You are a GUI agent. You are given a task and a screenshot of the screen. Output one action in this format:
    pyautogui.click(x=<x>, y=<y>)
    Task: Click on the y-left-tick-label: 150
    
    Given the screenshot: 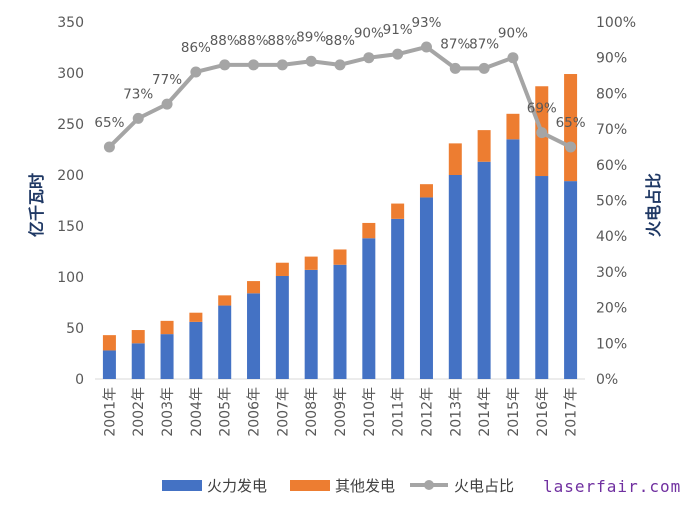 What is the action you would take?
    pyautogui.click(x=70, y=227)
    